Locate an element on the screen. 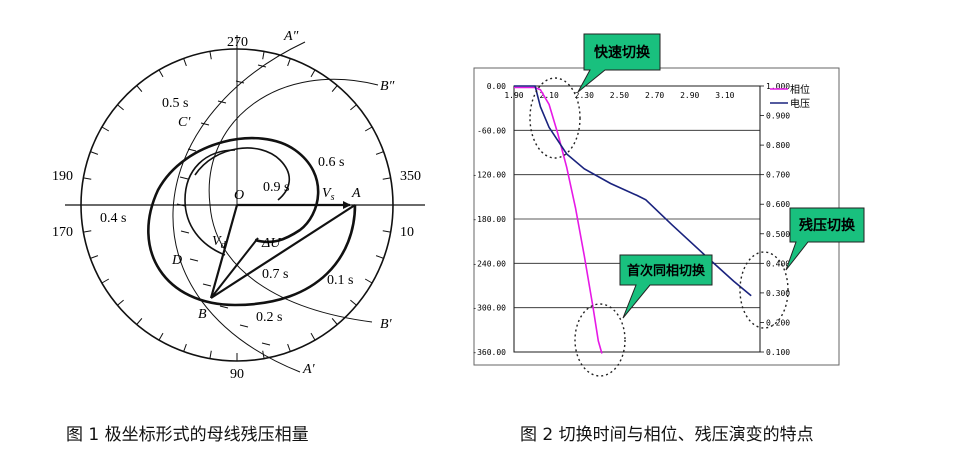 The image size is (979, 460). y-left-tick-label: -300.00 is located at coordinates (489, 308).